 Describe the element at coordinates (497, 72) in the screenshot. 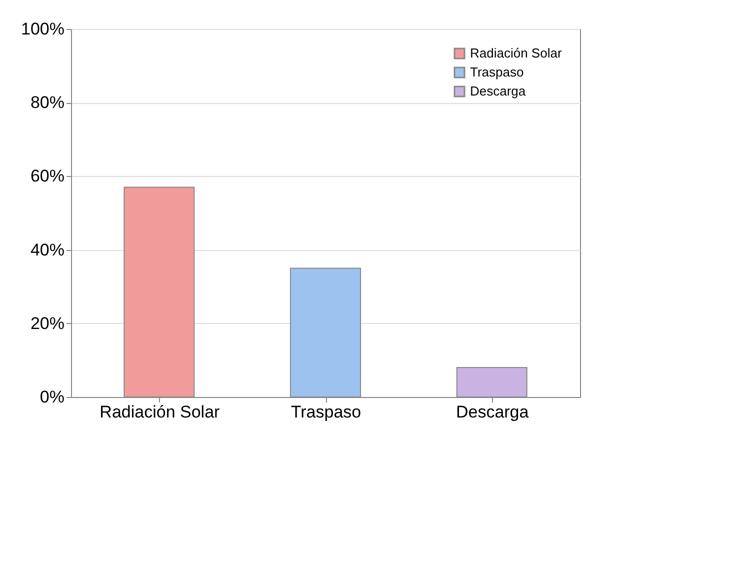

I see `legend-label: Traspaso` at that location.